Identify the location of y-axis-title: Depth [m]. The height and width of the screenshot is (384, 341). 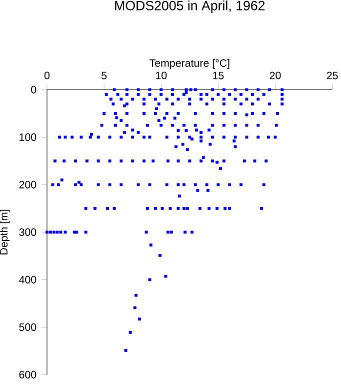
(5, 232).